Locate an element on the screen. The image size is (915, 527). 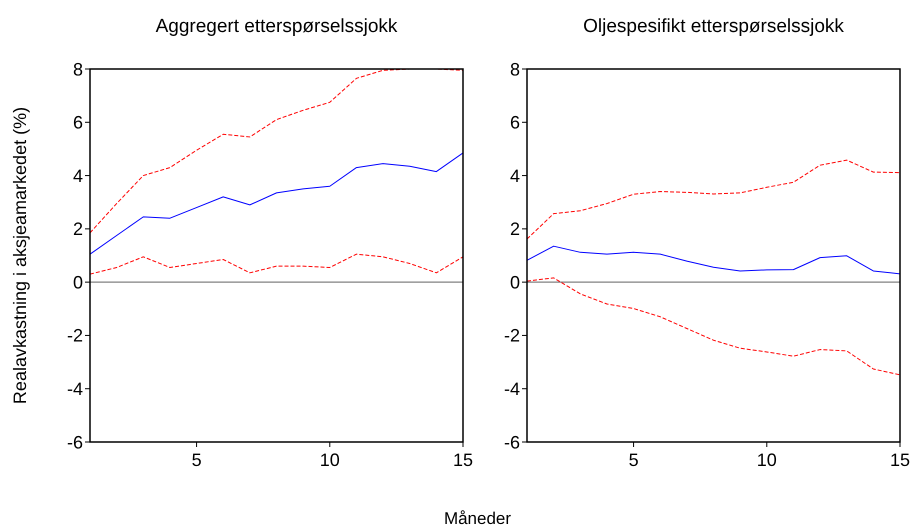
chart-title: Oljespesifikt etterspørselssjokk is located at coordinates (713, 26).